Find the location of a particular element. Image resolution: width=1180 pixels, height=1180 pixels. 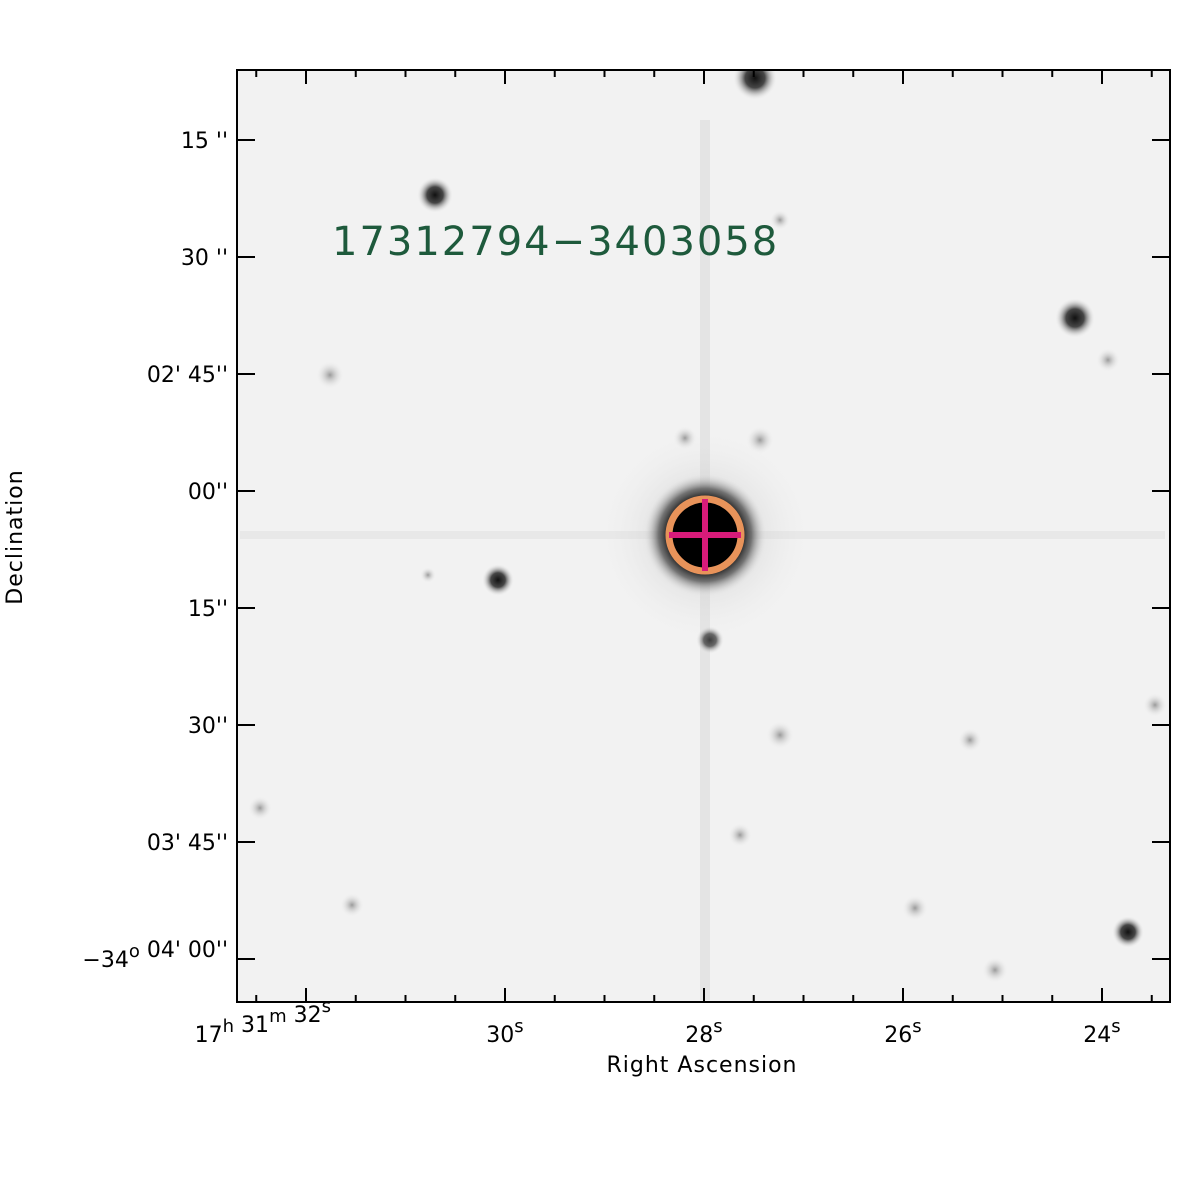

target-marker is located at coordinates (705, 535).